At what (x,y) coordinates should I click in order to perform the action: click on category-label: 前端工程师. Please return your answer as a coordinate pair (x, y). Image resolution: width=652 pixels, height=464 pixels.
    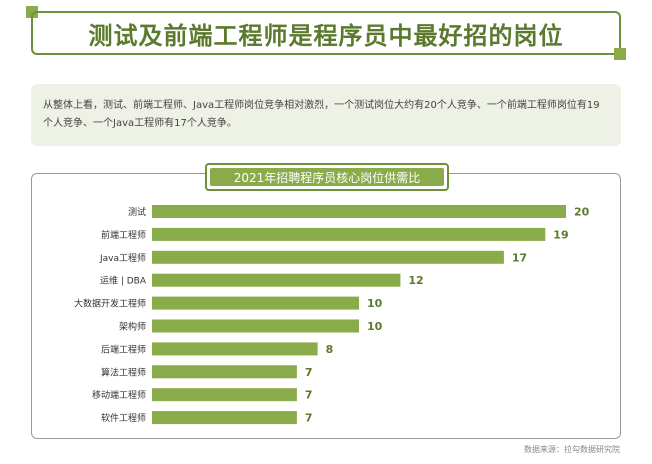
    Looking at the image, I should click on (123, 235).